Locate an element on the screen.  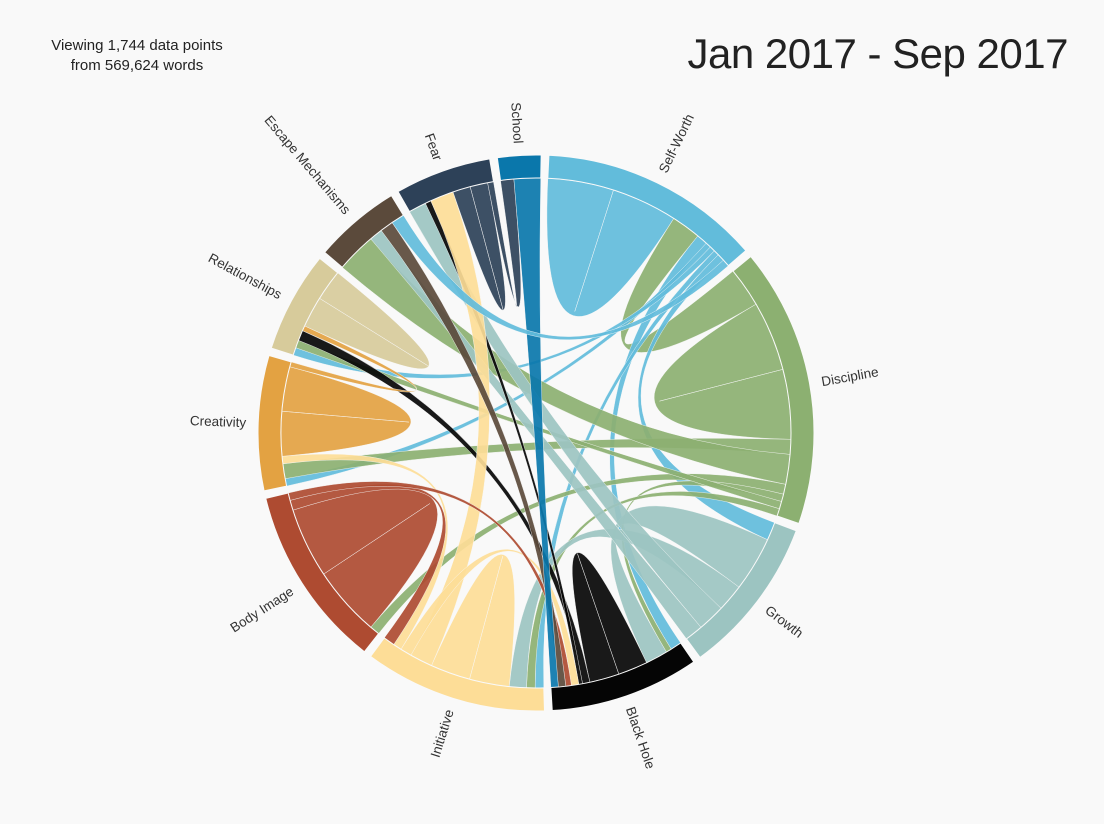
group-label-creativity: Creativity is located at coordinates (218, 421).